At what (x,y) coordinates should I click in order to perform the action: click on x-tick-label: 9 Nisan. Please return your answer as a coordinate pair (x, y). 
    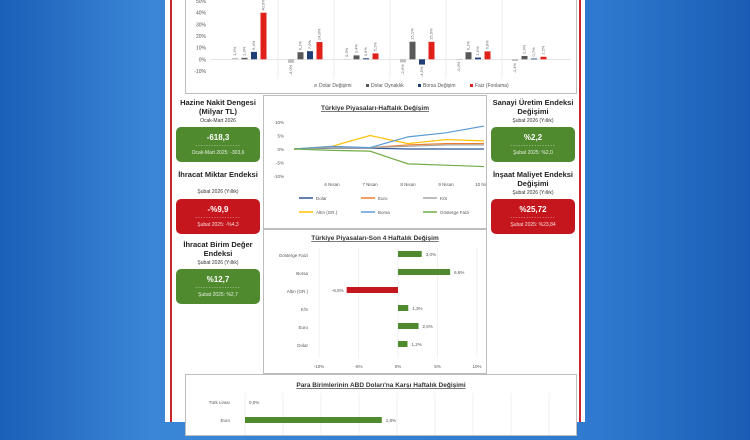
    Looking at the image, I should click on (446, 184).